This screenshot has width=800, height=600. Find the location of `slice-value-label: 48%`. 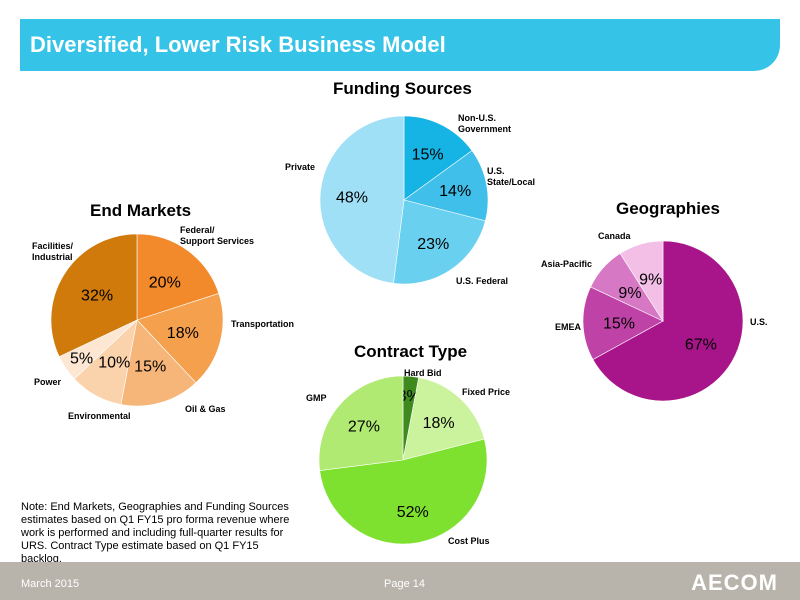

slice-value-label: 48% is located at coordinates (352, 198).